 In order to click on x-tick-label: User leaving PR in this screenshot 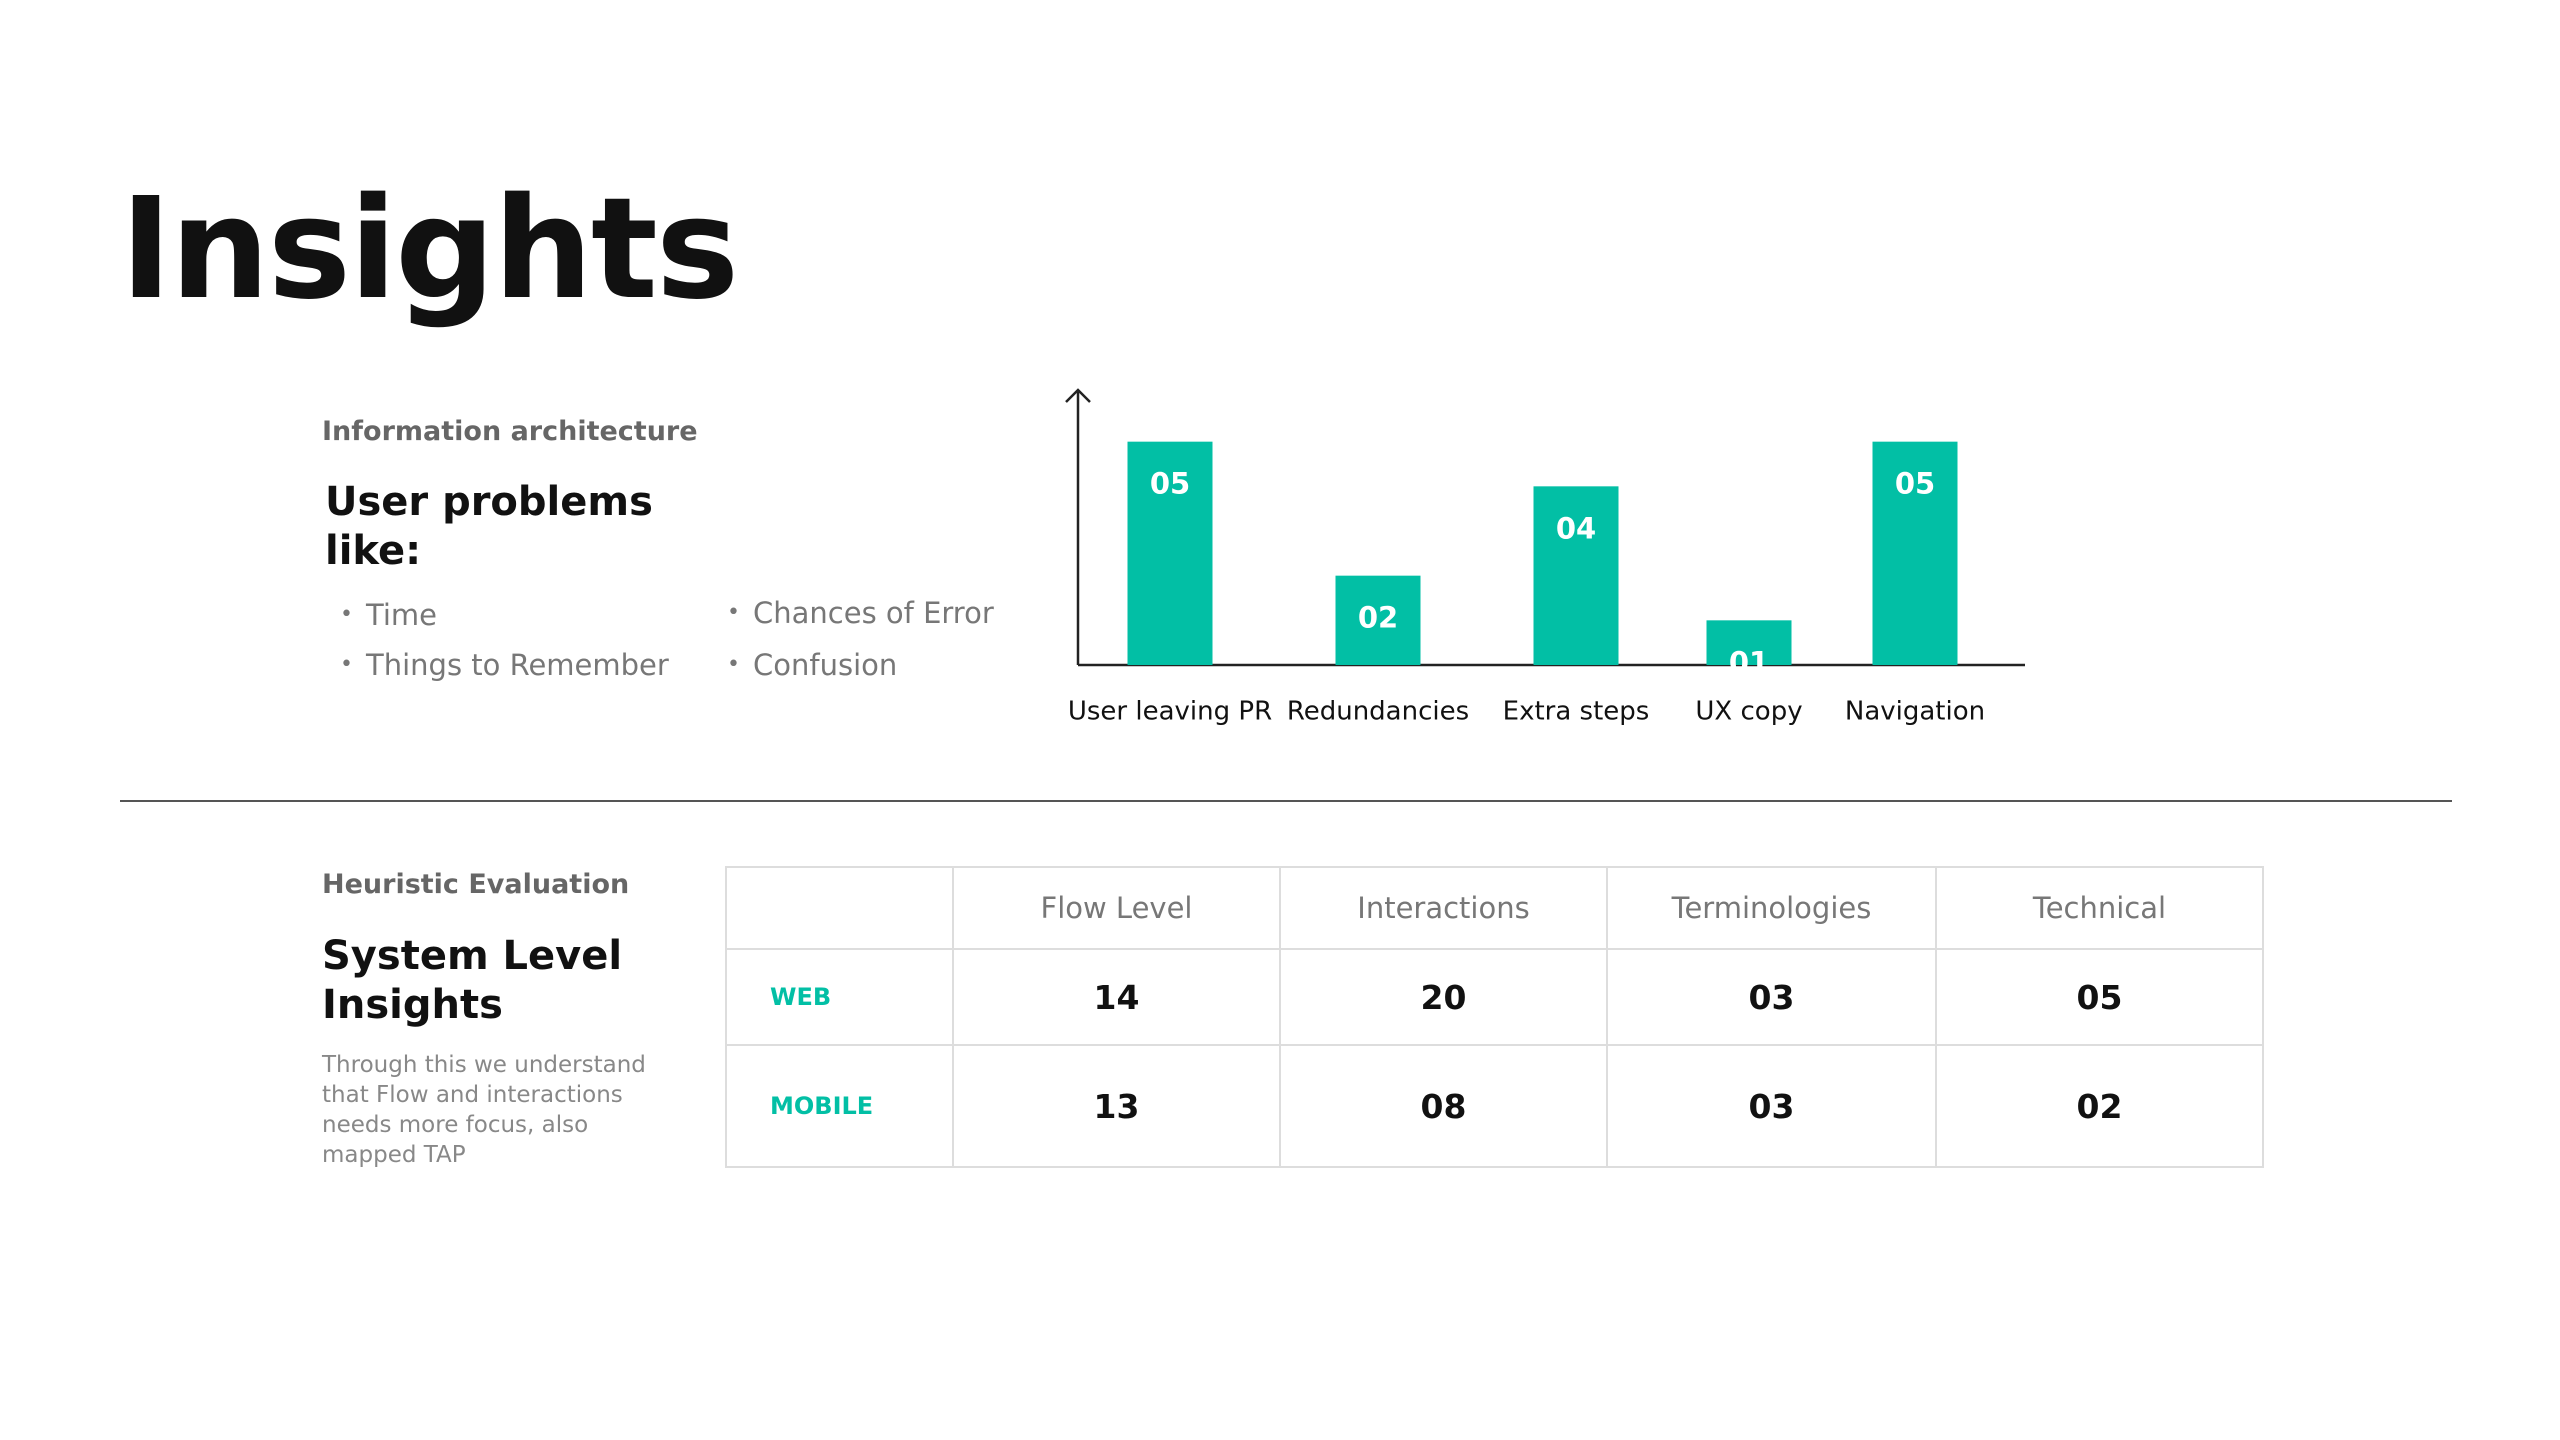, I will do `click(1170, 712)`.